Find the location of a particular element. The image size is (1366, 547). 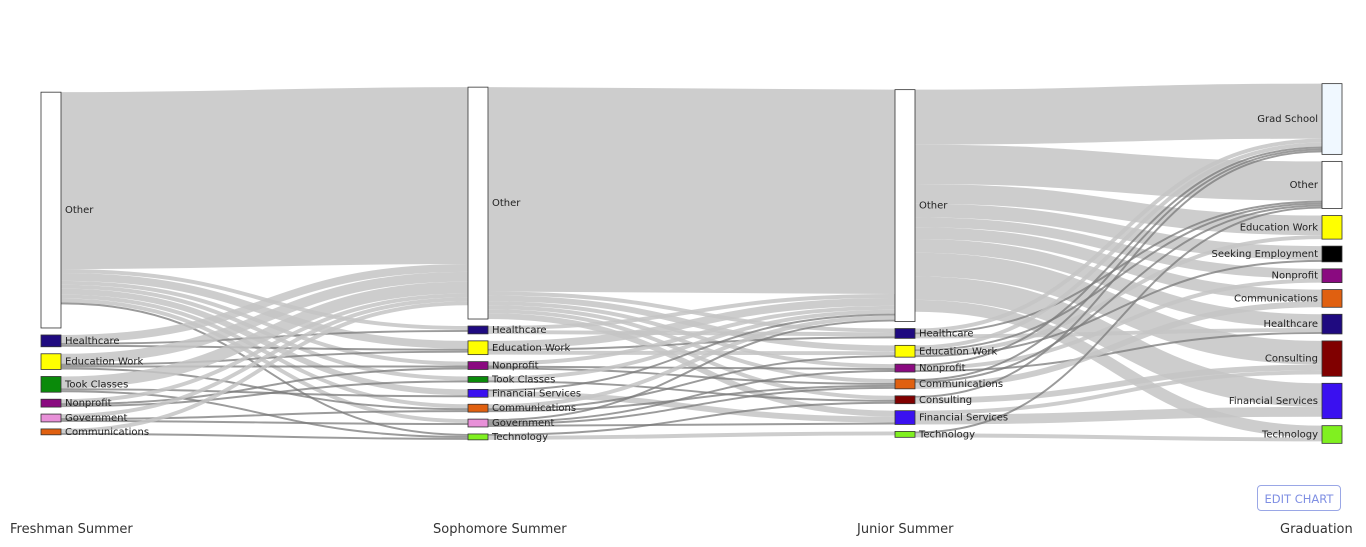

sankey-node-label-g_edu: Education Work is located at coordinates (1279, 227).